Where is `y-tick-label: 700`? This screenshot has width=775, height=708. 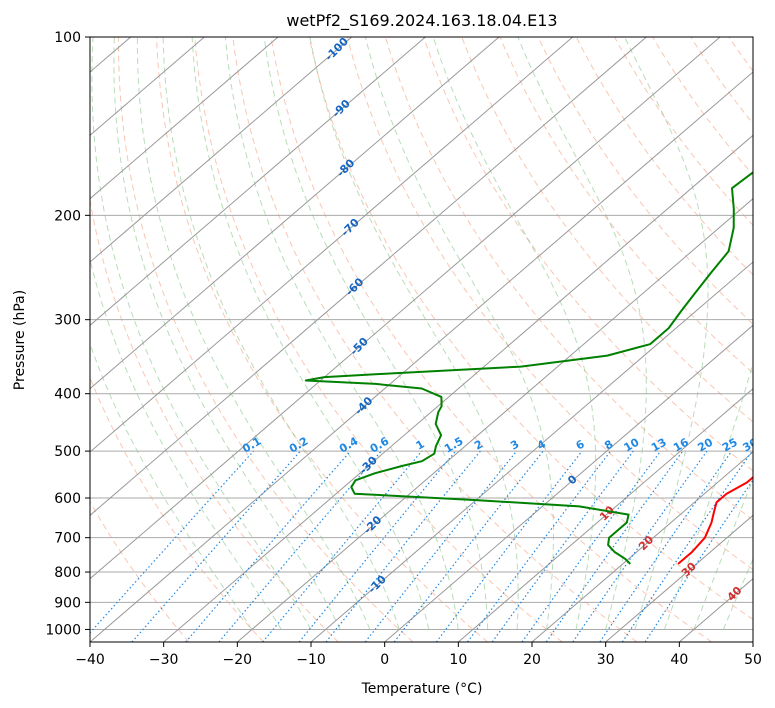 y-tick-label: 700 is located at coordinates (67, 539).